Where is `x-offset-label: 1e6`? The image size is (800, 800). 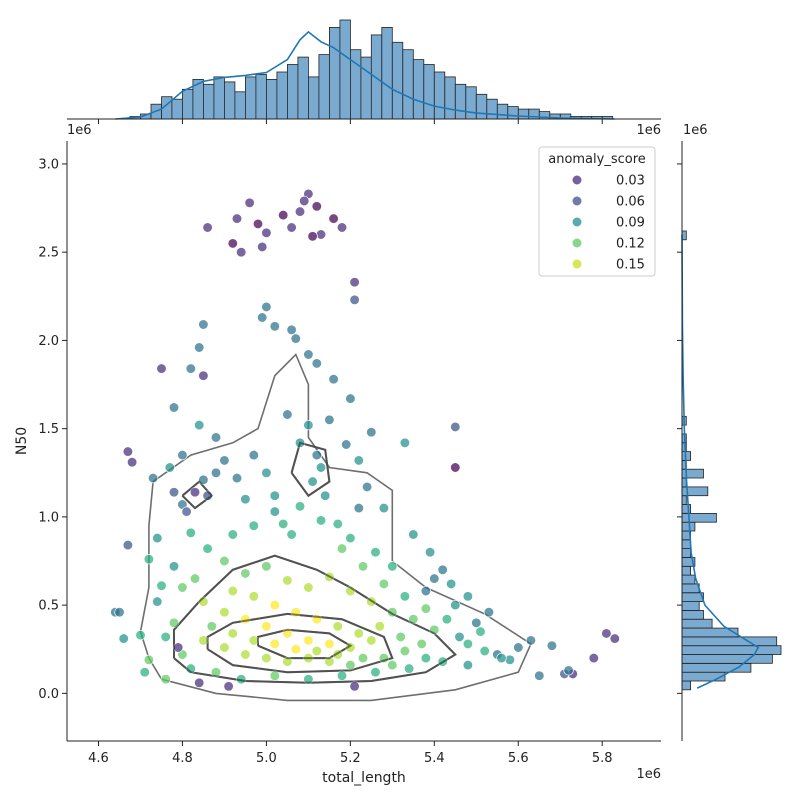 x-offset-label: 1e6 is located at coordinates (648, 774).